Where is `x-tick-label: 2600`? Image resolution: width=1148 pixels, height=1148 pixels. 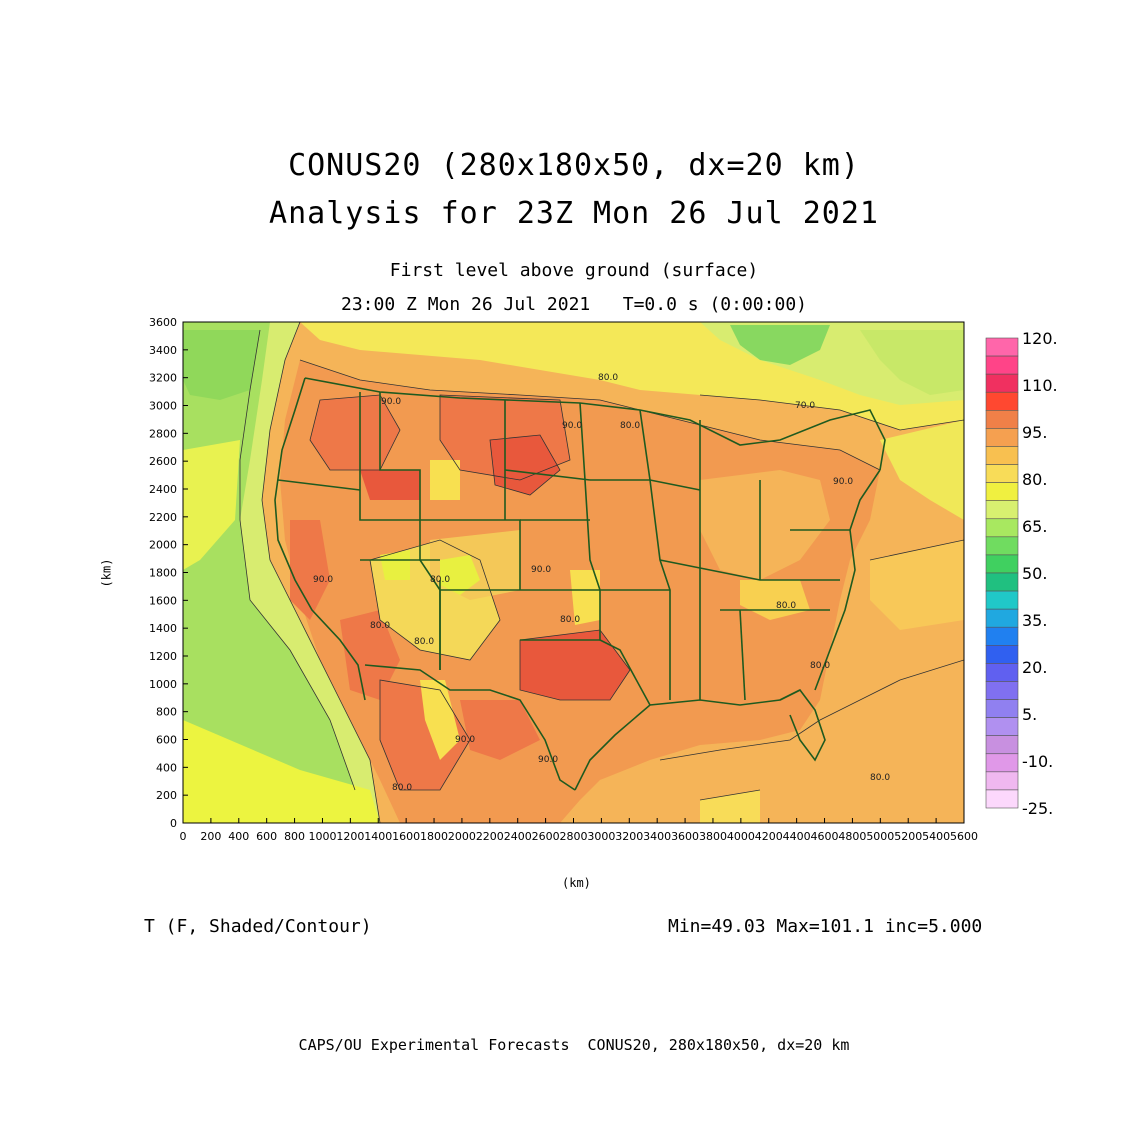 x-tick-label: 2600 is located at coordinates (546, 836).